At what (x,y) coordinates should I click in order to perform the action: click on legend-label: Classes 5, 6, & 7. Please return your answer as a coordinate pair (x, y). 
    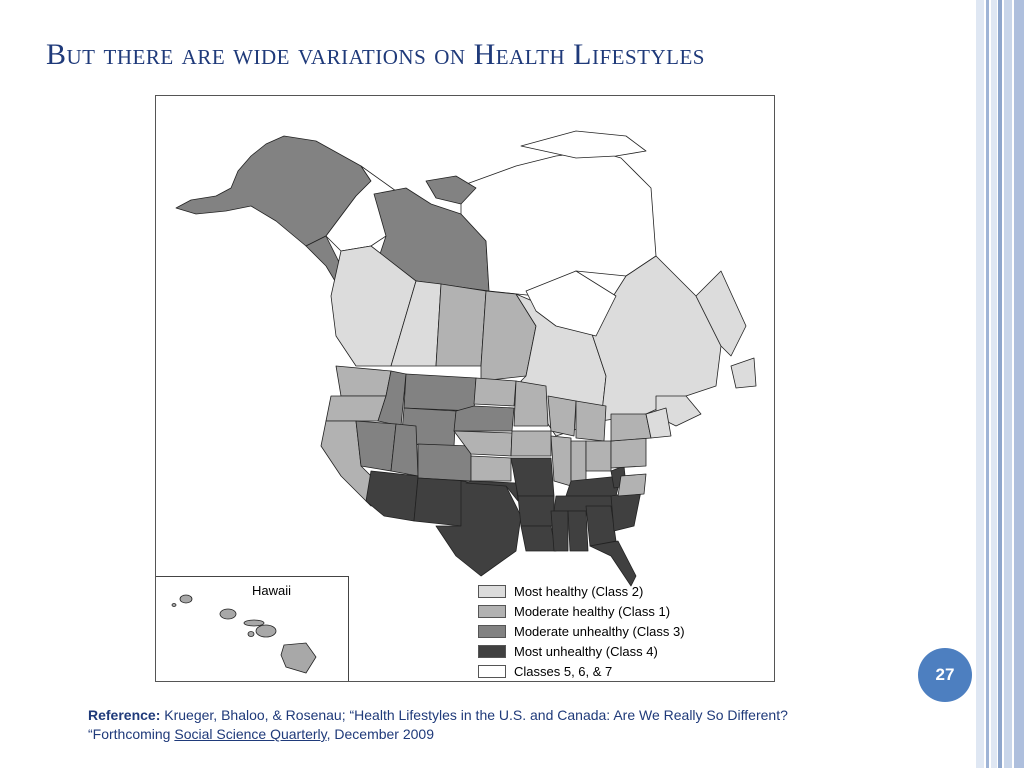
    Looking at the image, I should click on (563, 671).